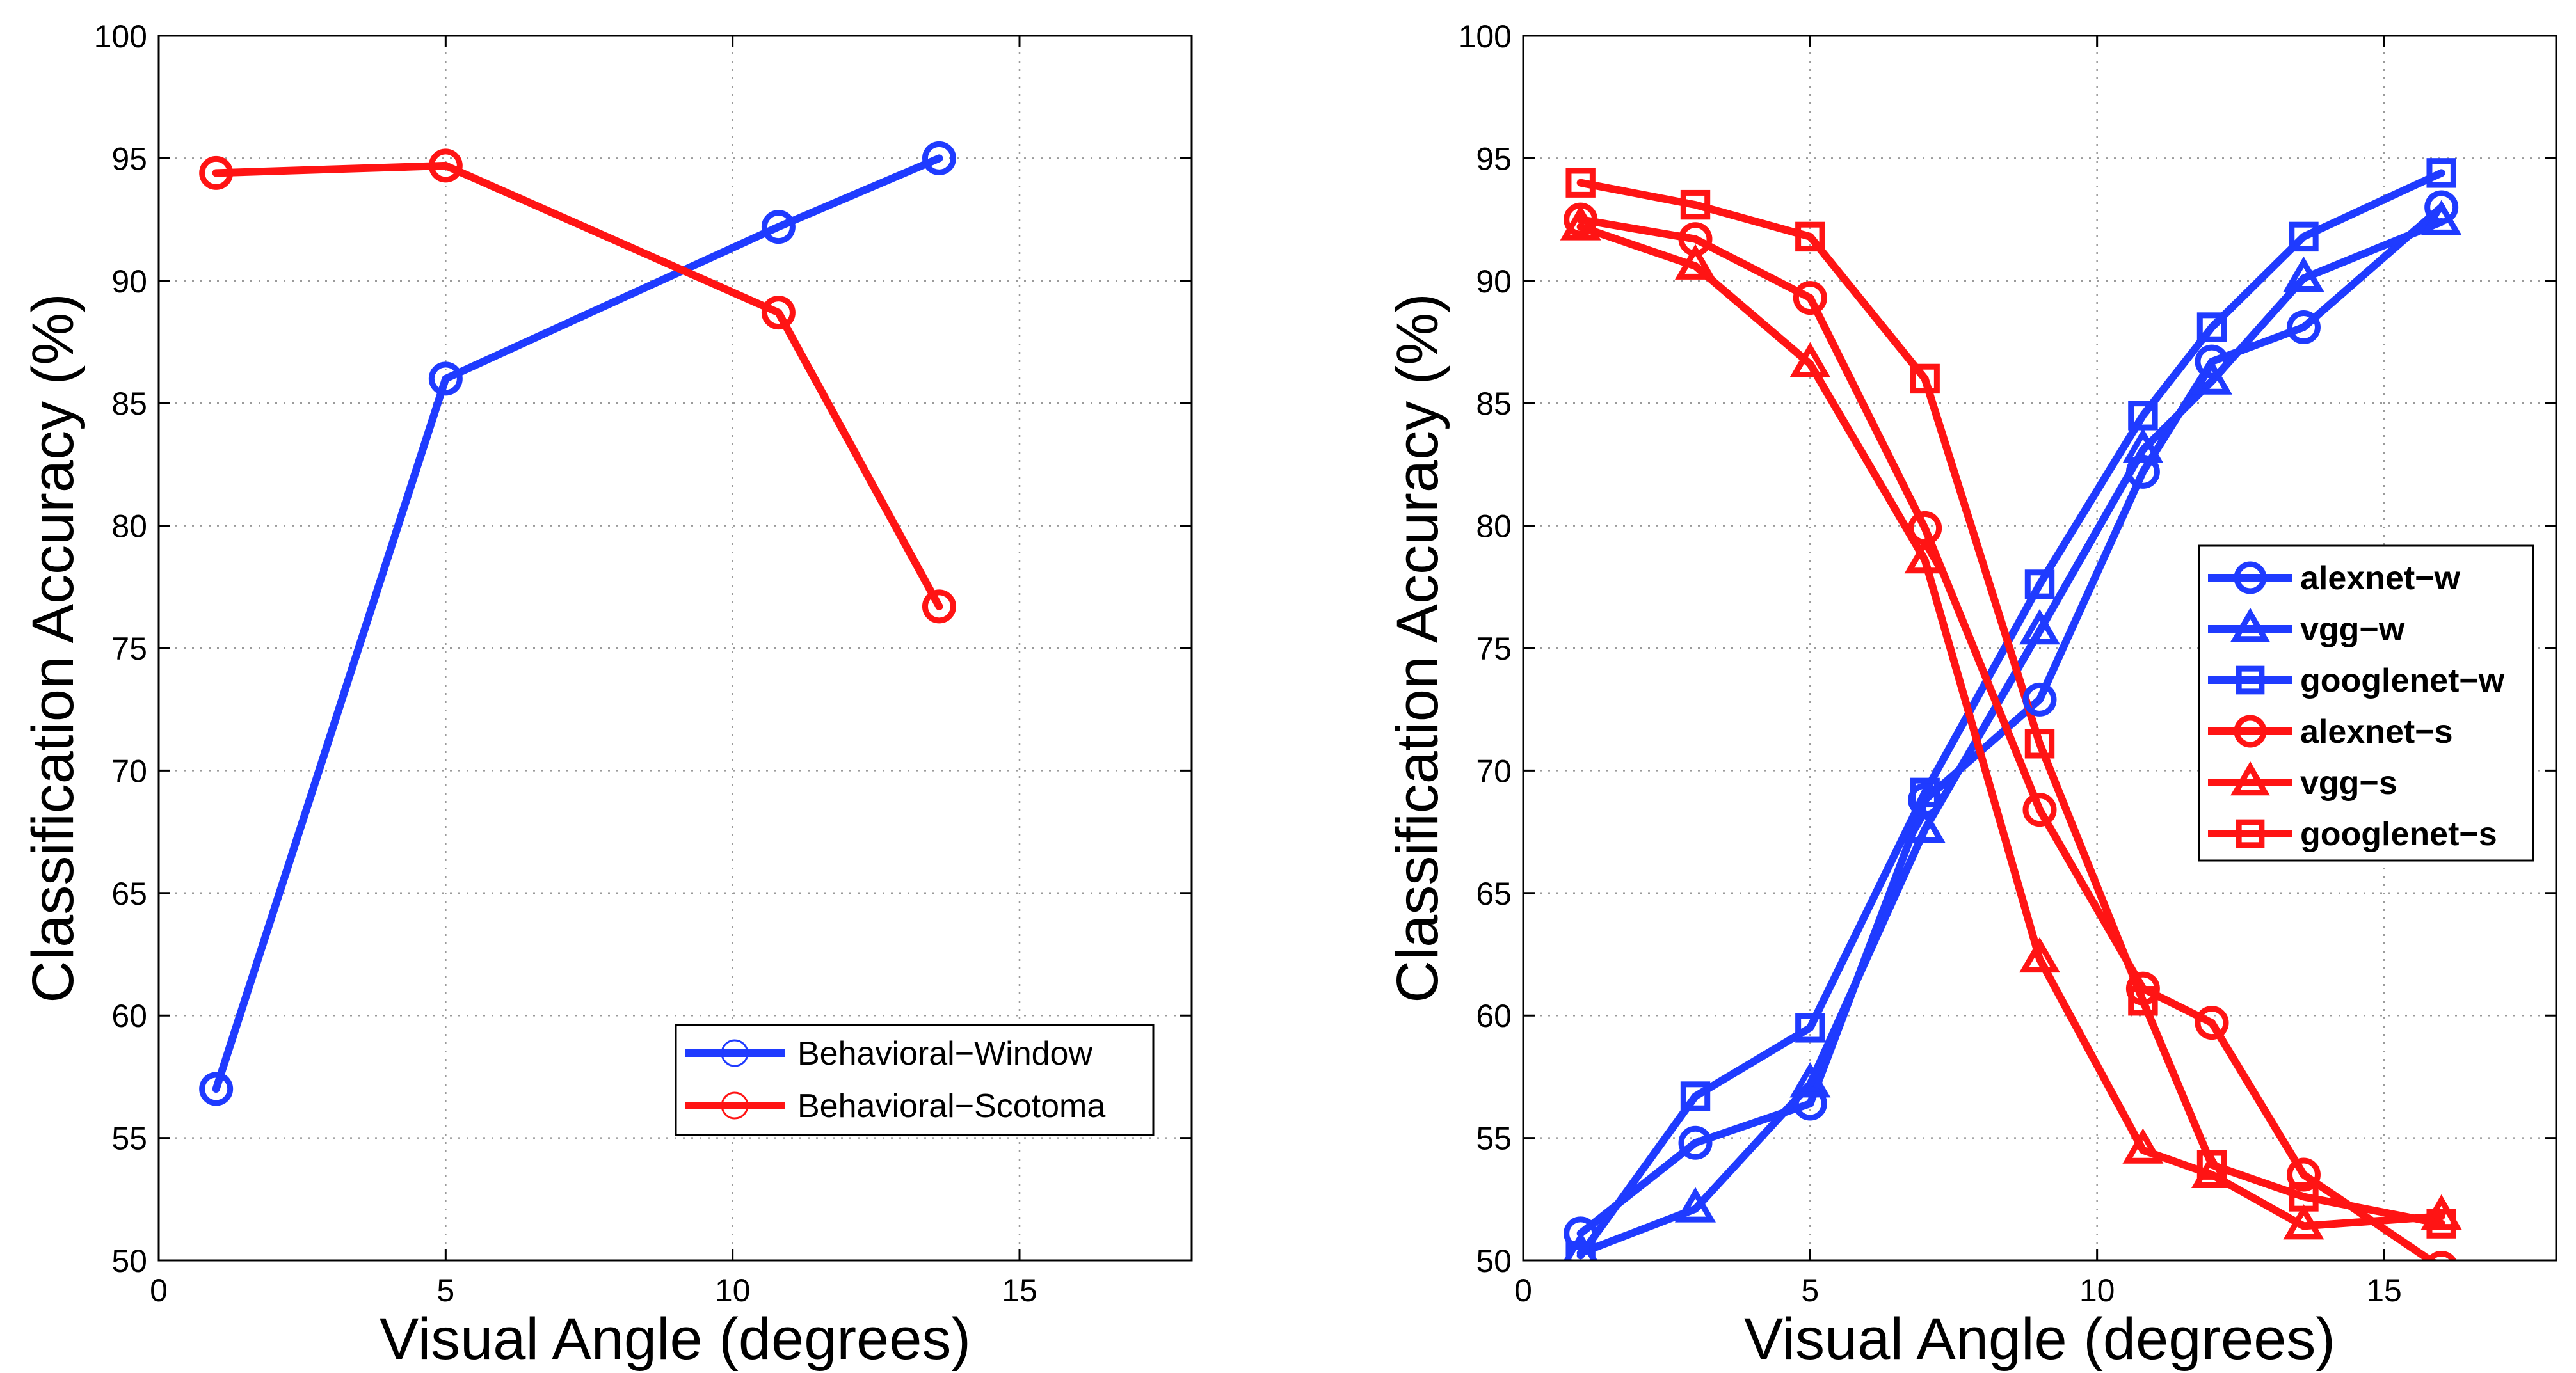 This screenshot has width=2576, height=1373. I want to click on legend-label: vgg−w, so click(2352, 629).